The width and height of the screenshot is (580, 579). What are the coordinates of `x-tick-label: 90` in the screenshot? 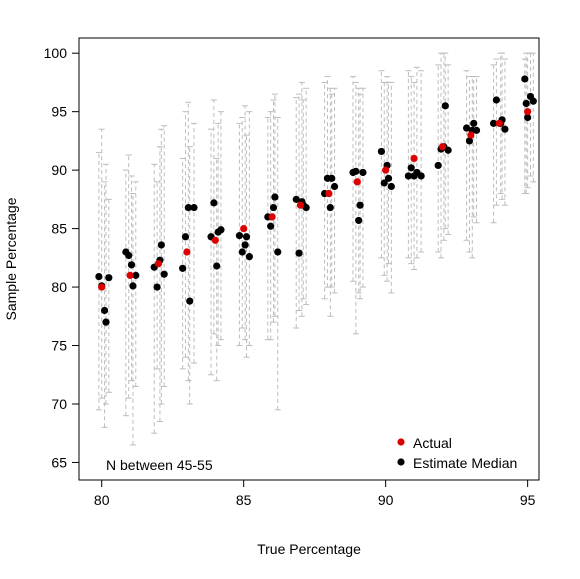 It's located at (386, 500).